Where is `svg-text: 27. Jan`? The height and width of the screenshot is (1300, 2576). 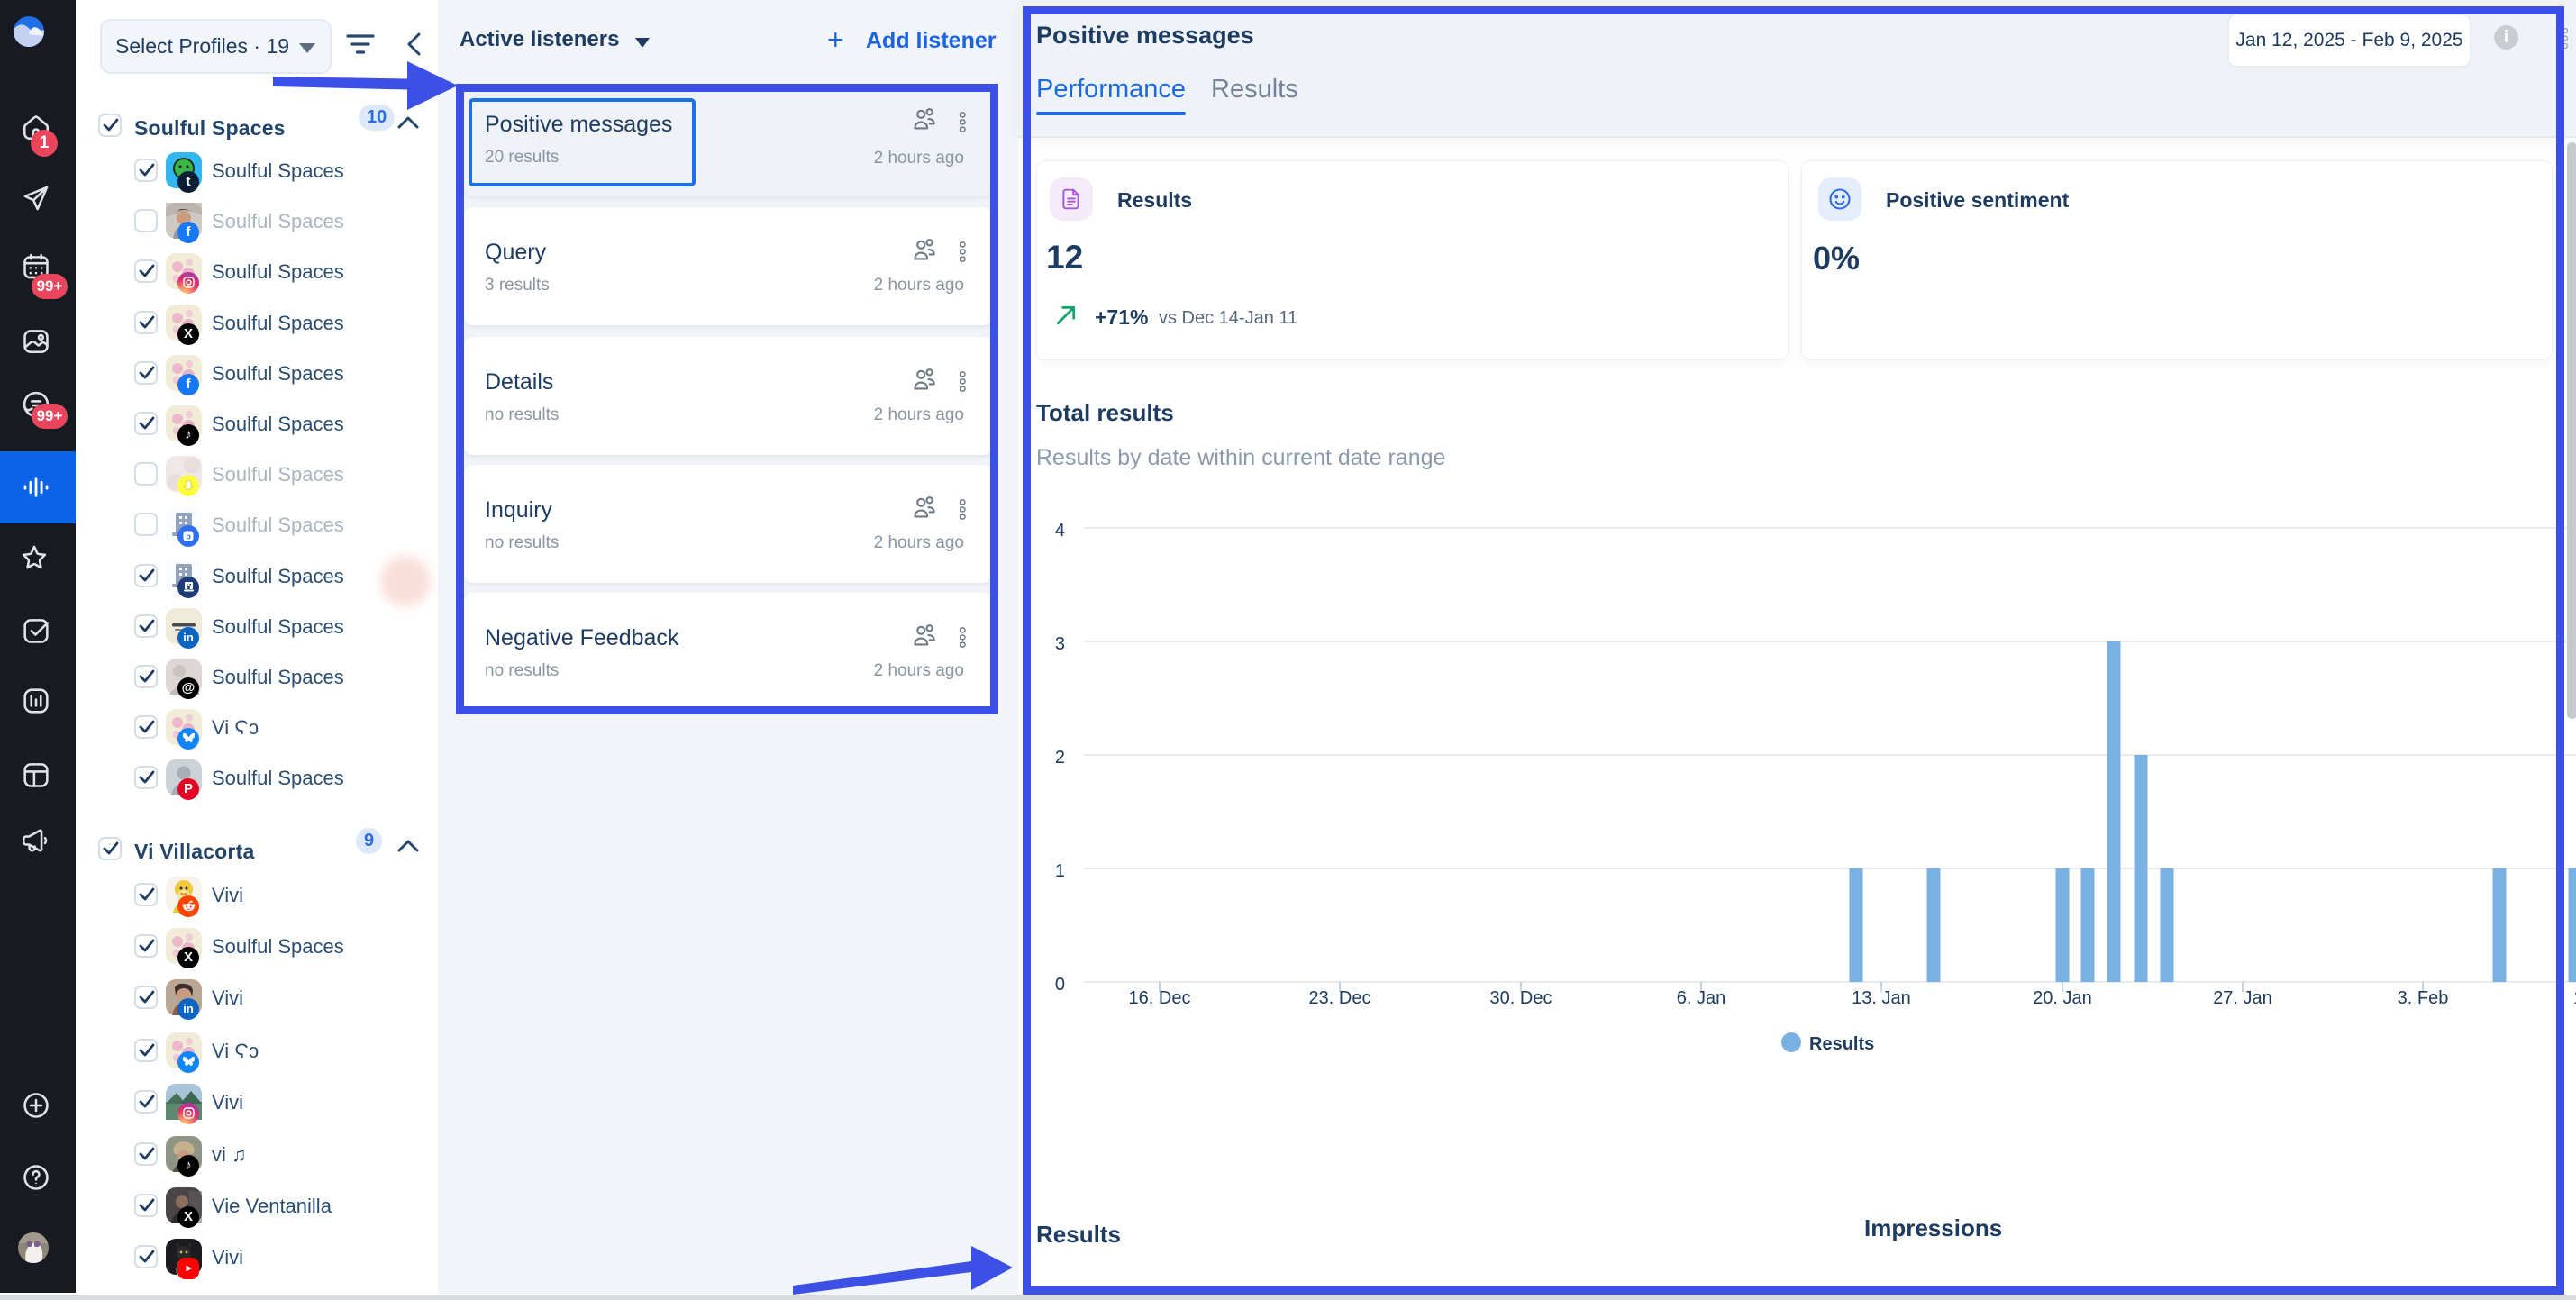
svg-text: 27. Jan is located at coordinates (2242, 998).